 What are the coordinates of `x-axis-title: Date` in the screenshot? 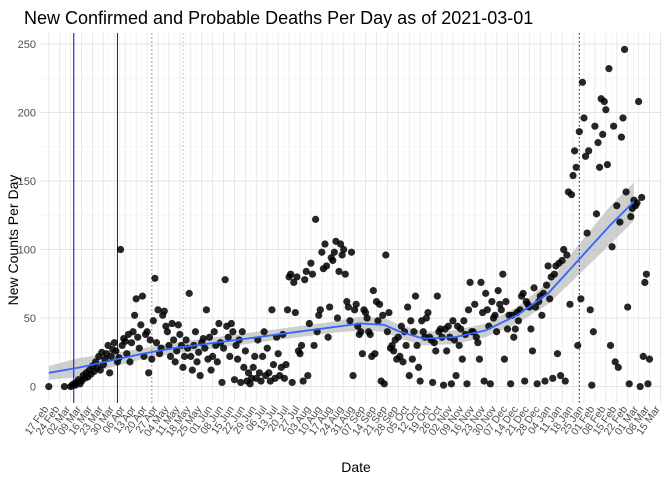 It's located at (356, 467).